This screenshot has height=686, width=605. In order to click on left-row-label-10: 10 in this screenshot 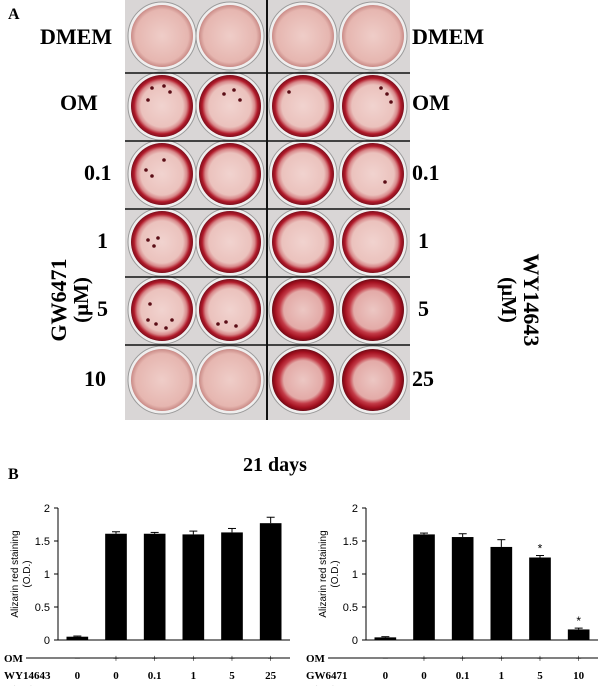, I will do `click(95, 378)`.